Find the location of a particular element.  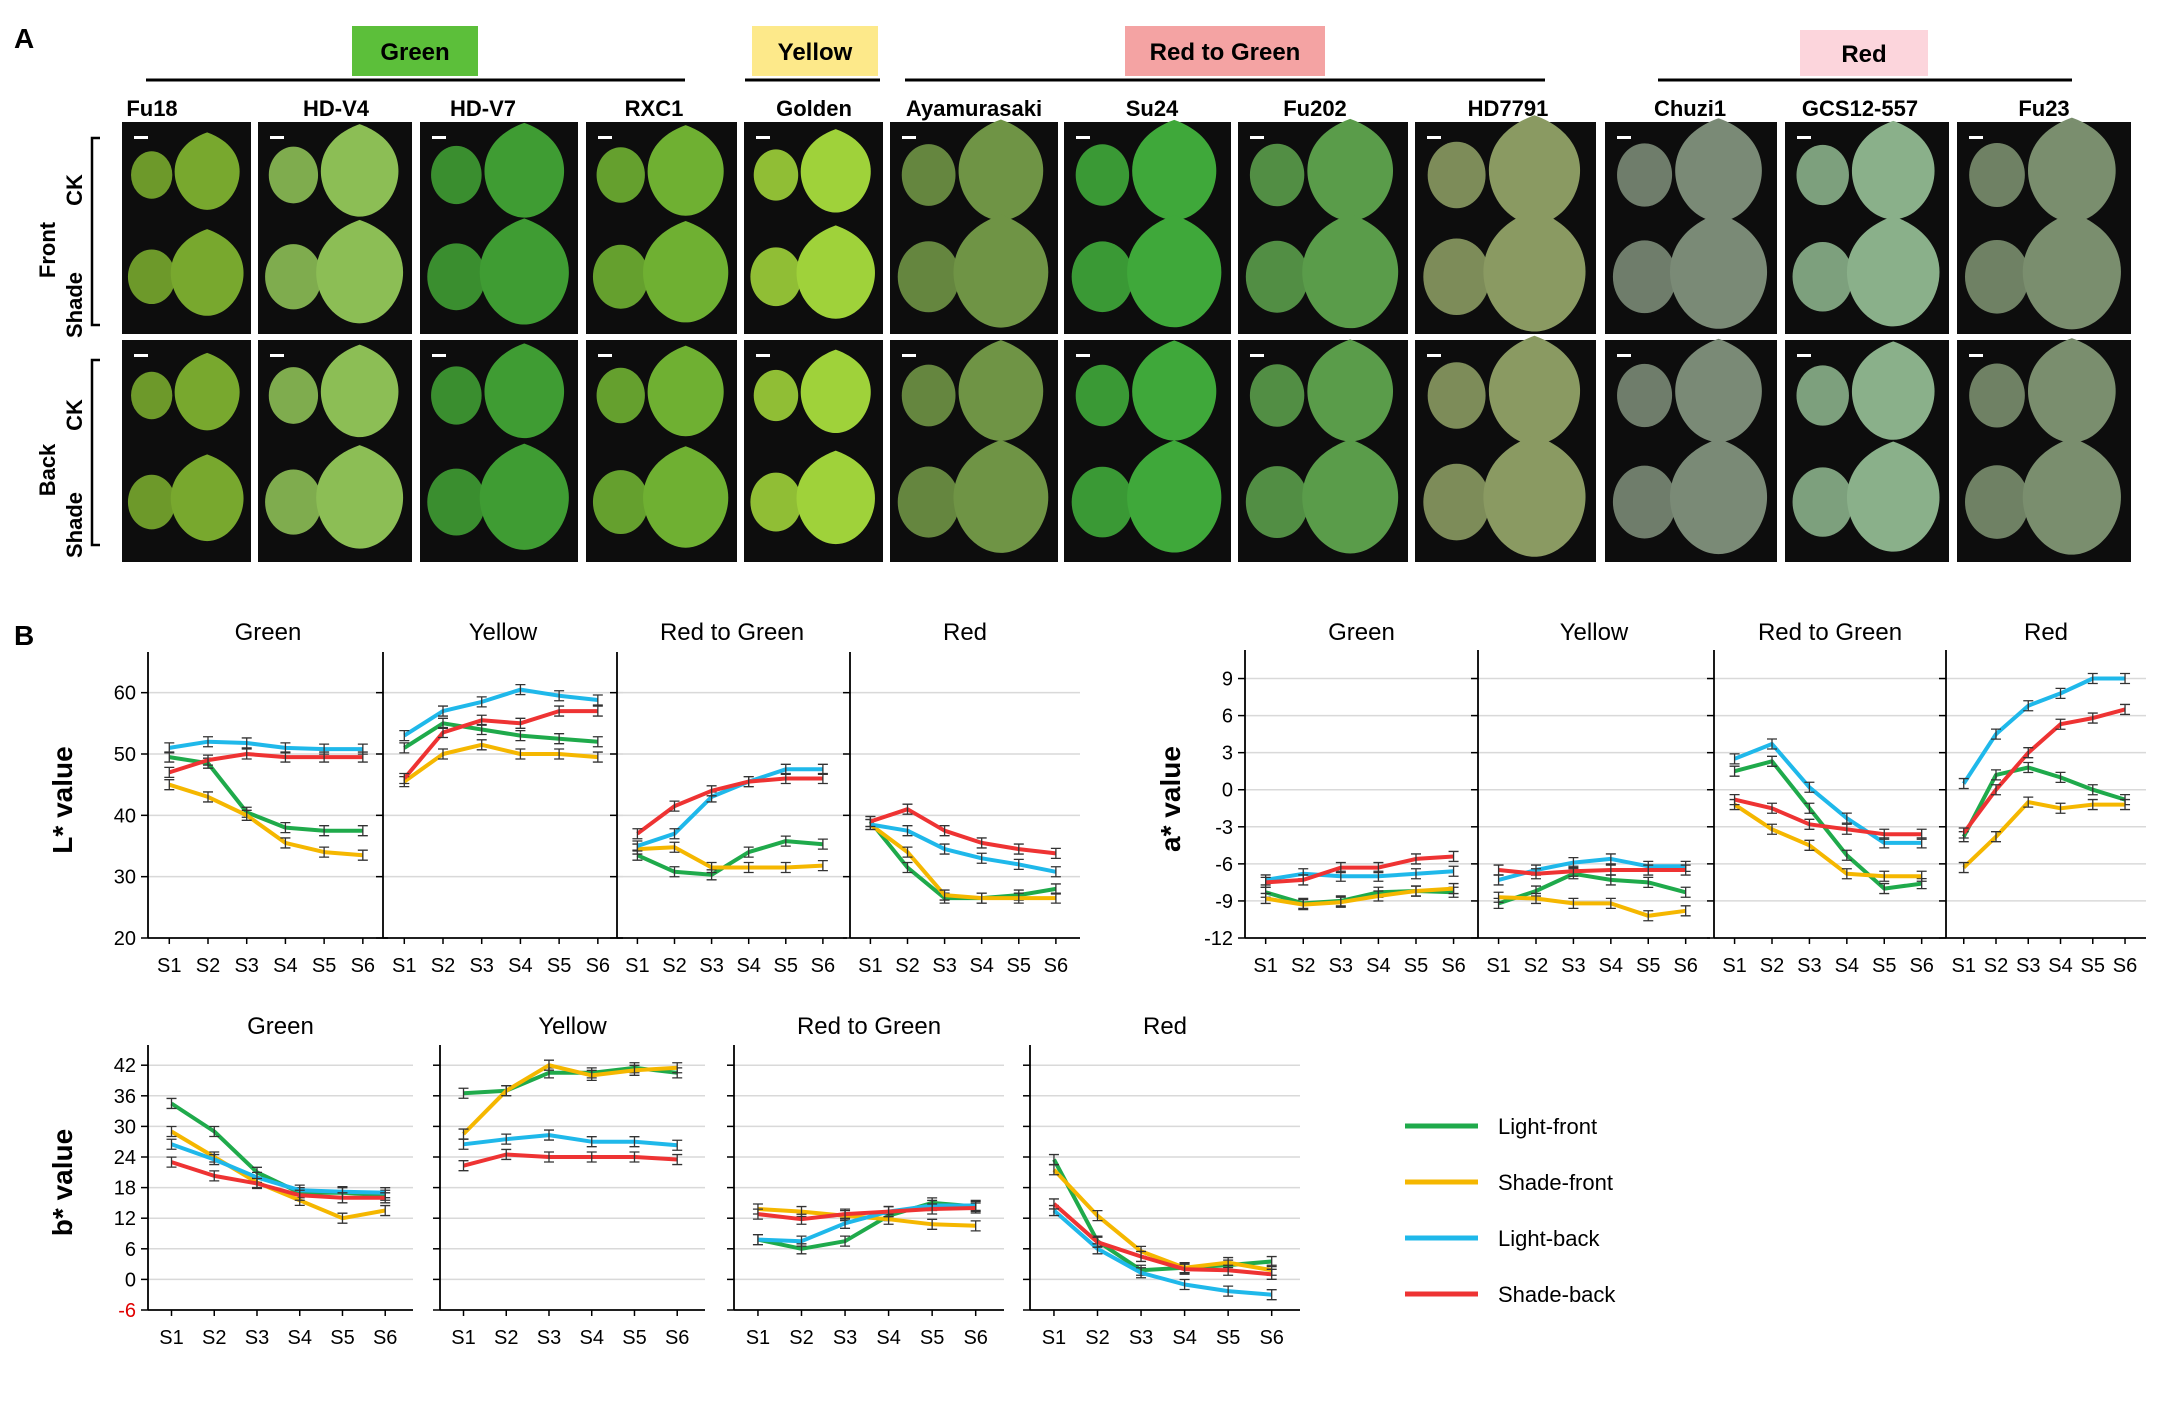

y-tick-label: 18 is located at coordinates (125, 1189).